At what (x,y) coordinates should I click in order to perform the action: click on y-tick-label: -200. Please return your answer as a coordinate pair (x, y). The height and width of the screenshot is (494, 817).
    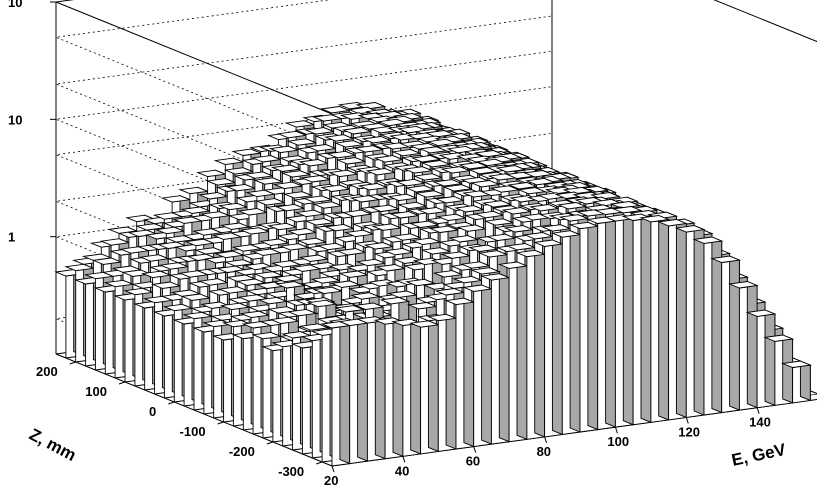
    Looking at the image, I should click on (242, 451).